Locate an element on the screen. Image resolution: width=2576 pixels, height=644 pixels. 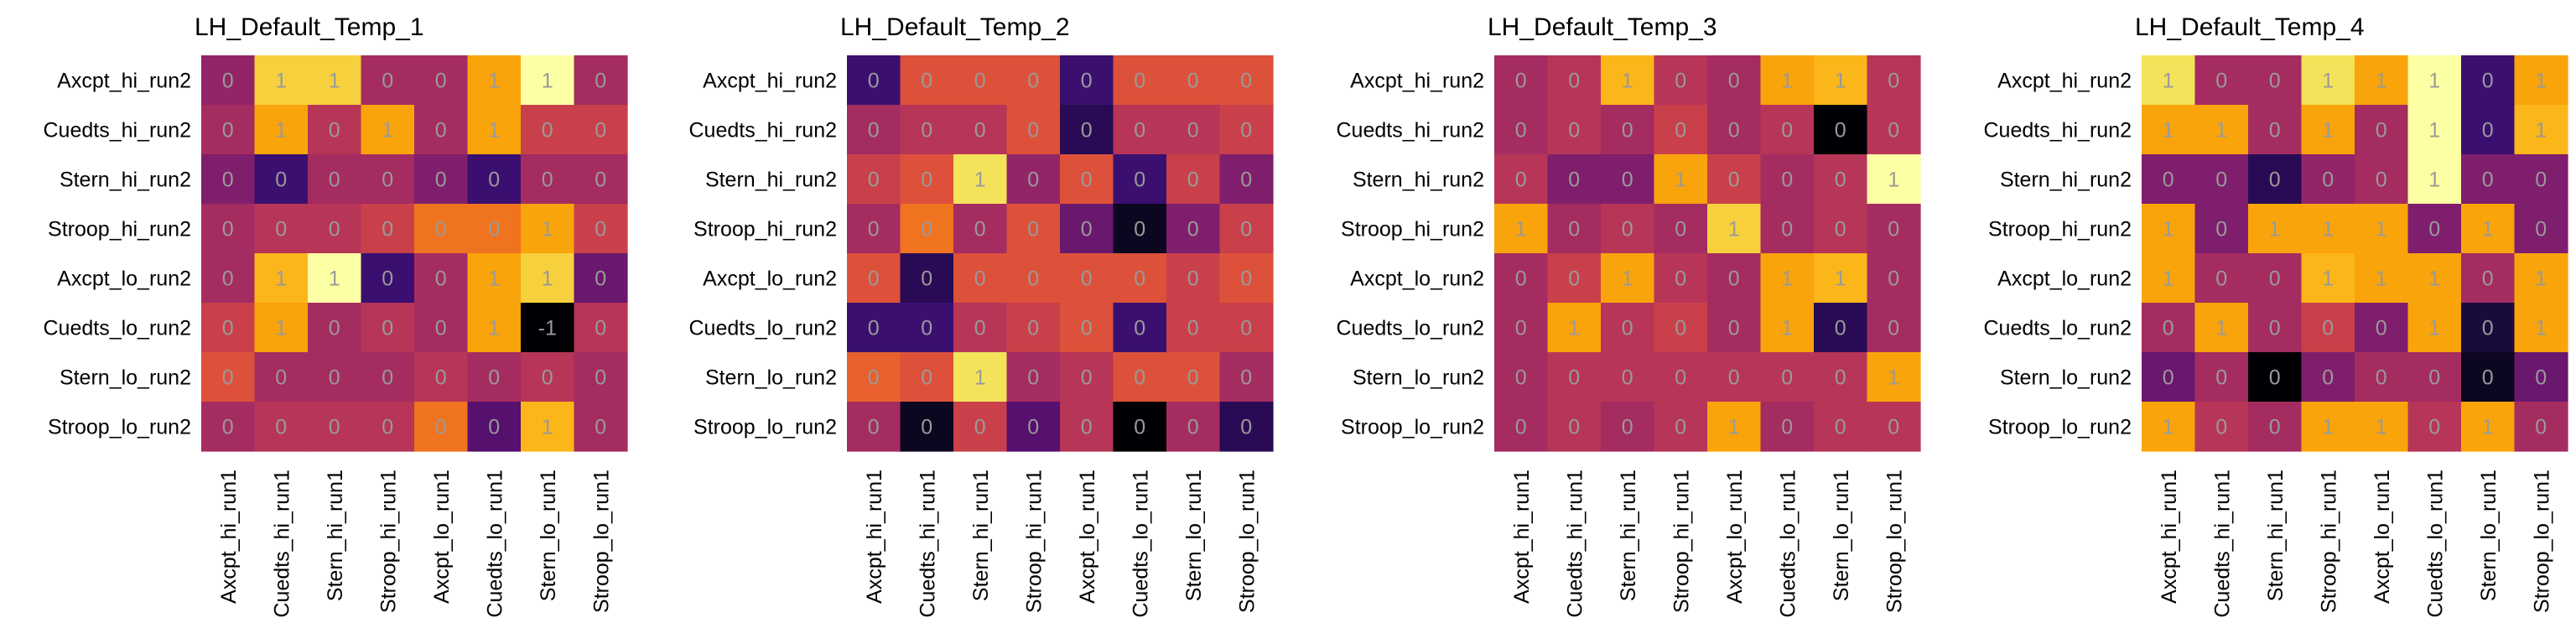
chart-title: LH_Default_Temp_2 is located at coordinates (955, 27).